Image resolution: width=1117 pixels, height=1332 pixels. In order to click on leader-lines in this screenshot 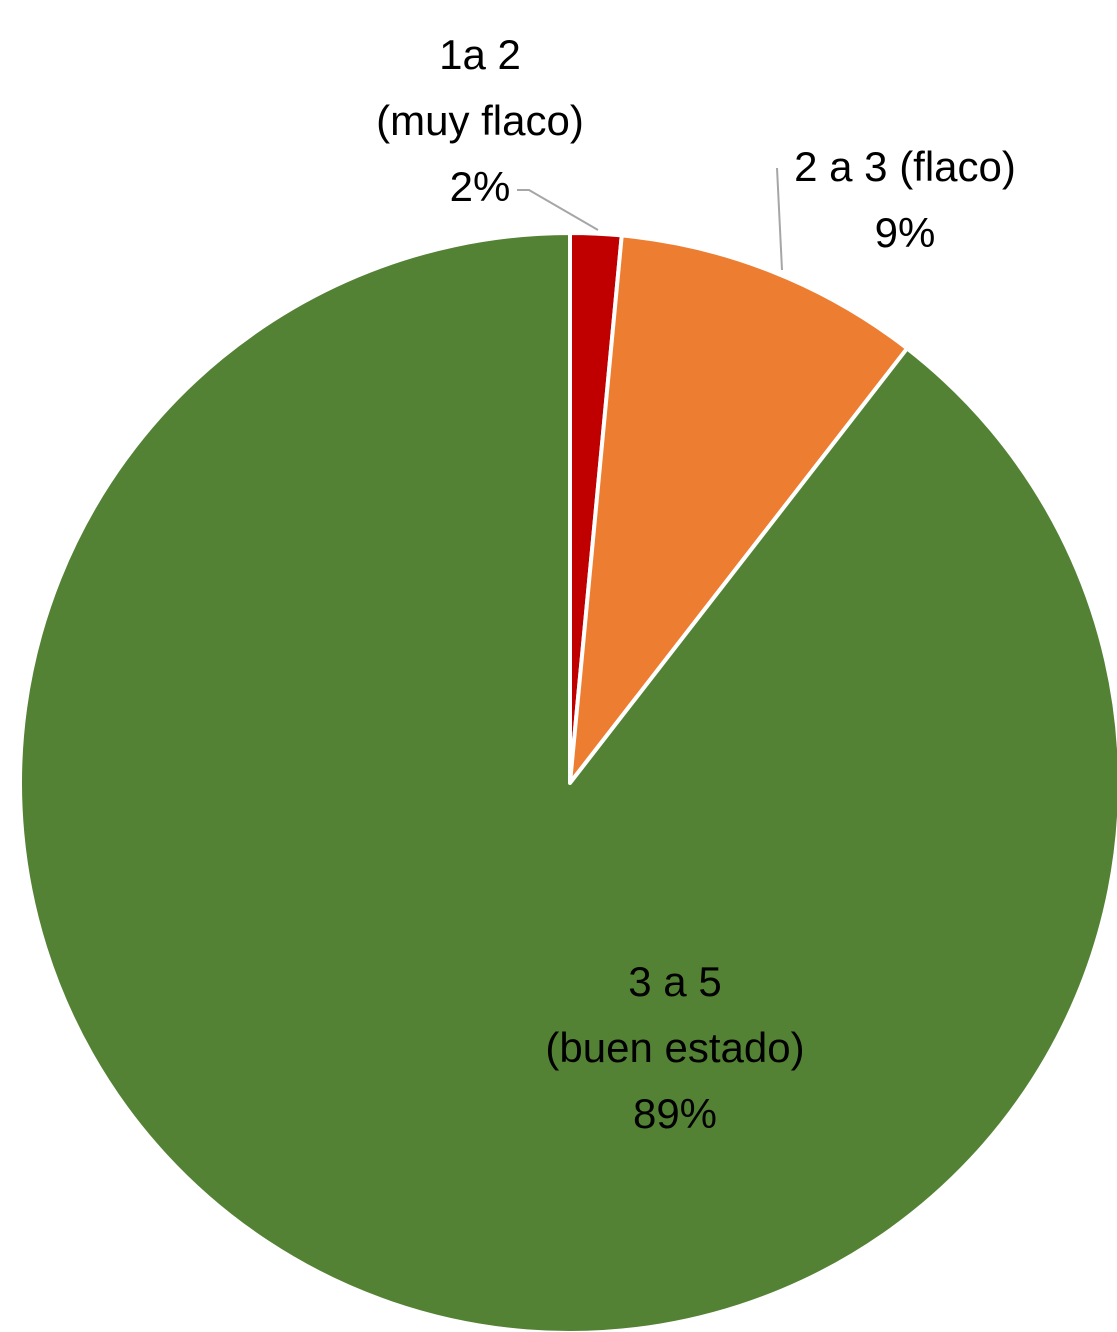, I will do `click(650, 219)`.